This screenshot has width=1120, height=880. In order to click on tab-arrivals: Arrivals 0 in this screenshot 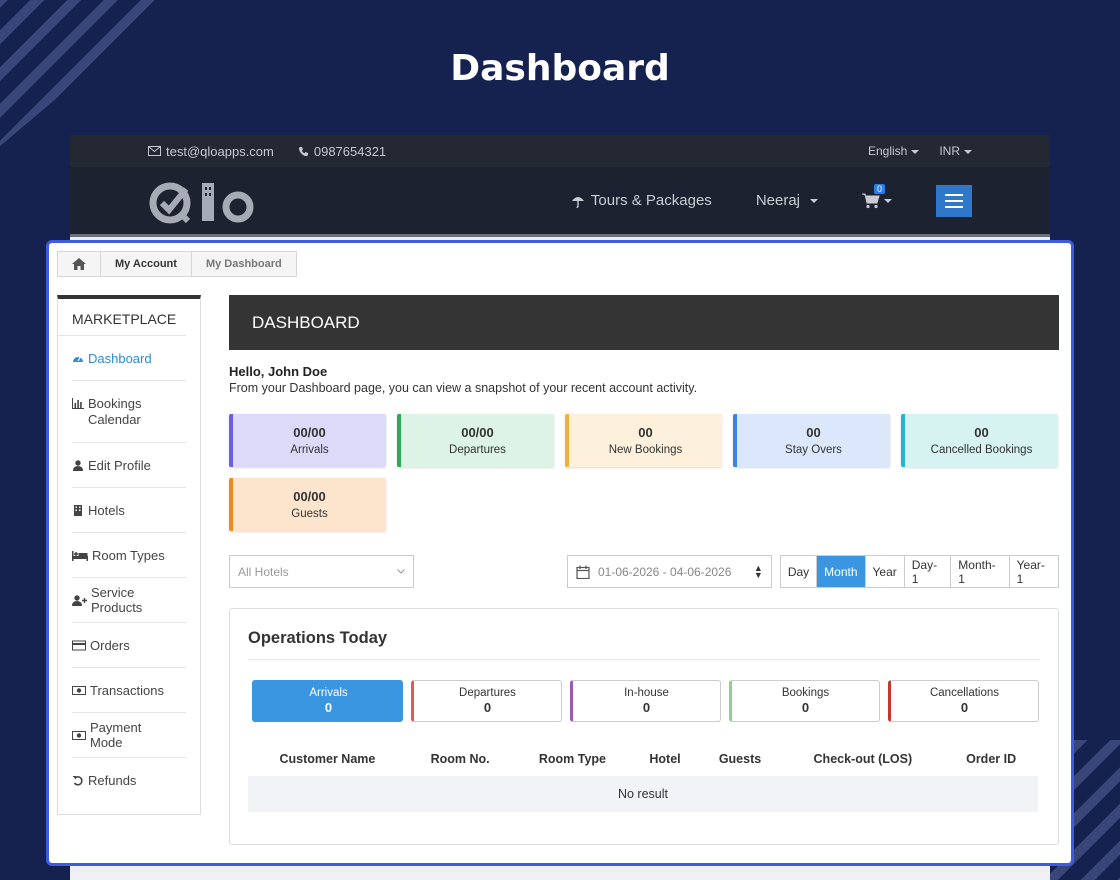, I will do `click(327, 701)`.